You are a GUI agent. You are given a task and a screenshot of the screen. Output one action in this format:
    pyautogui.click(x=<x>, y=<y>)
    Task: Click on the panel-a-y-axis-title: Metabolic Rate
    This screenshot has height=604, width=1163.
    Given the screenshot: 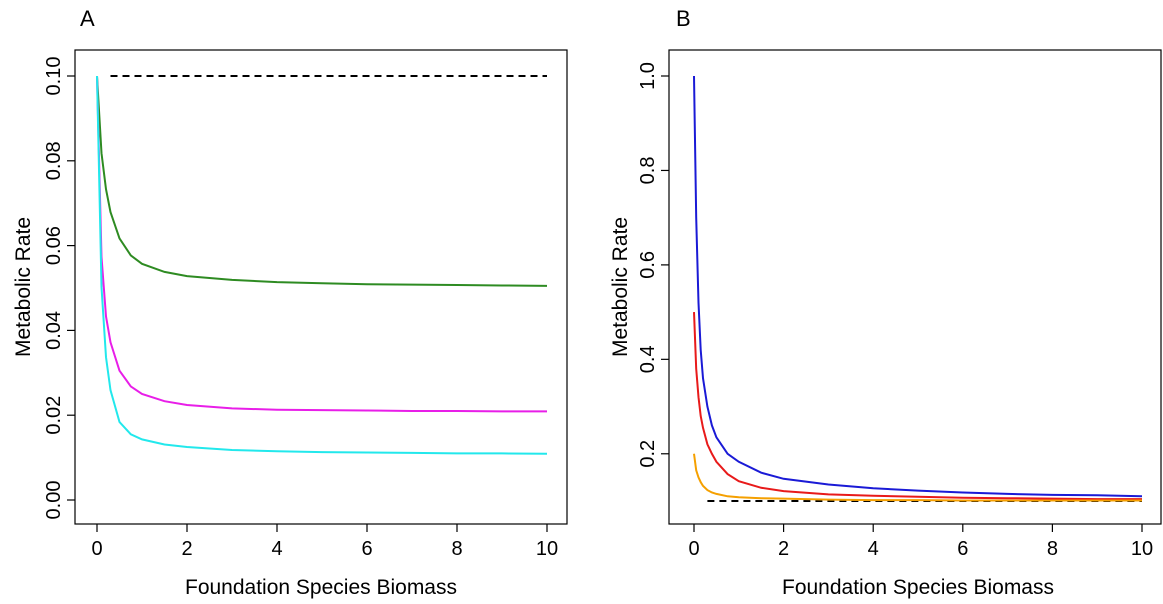 What is the action you would take?
    pyautogui.click(x=23, y=287)
    